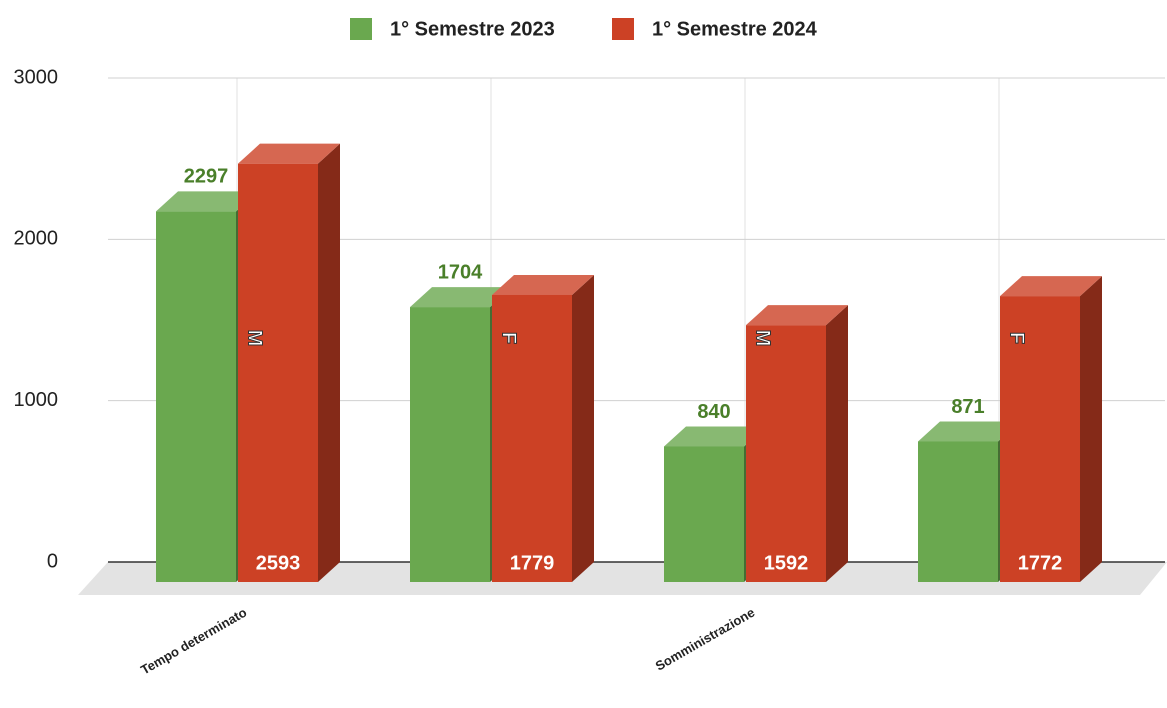  Describe the element at coordinates (36, 400) in the screenshot. I see `y-tick-label: 1000` at that location.